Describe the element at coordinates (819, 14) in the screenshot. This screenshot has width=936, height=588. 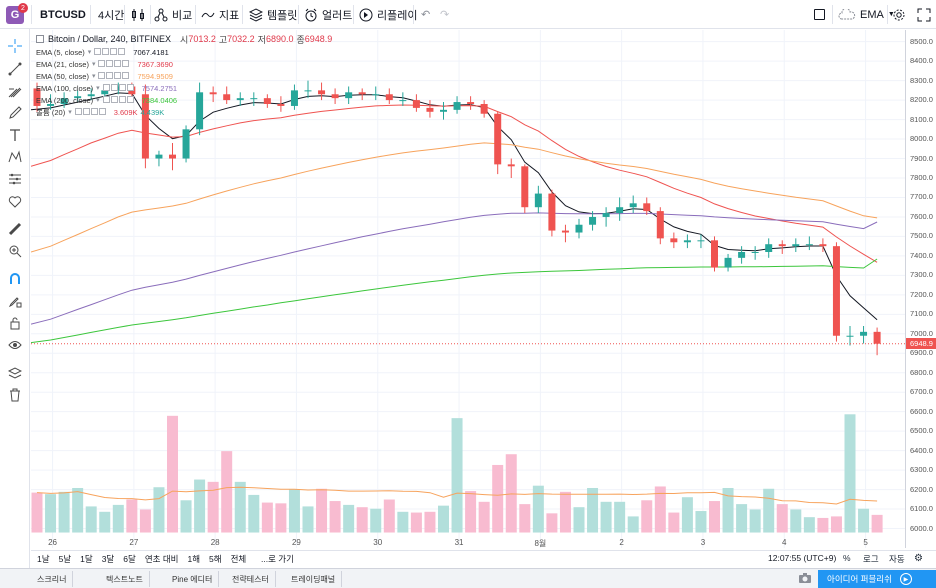
I see `fullscreen-toggle` at that location.